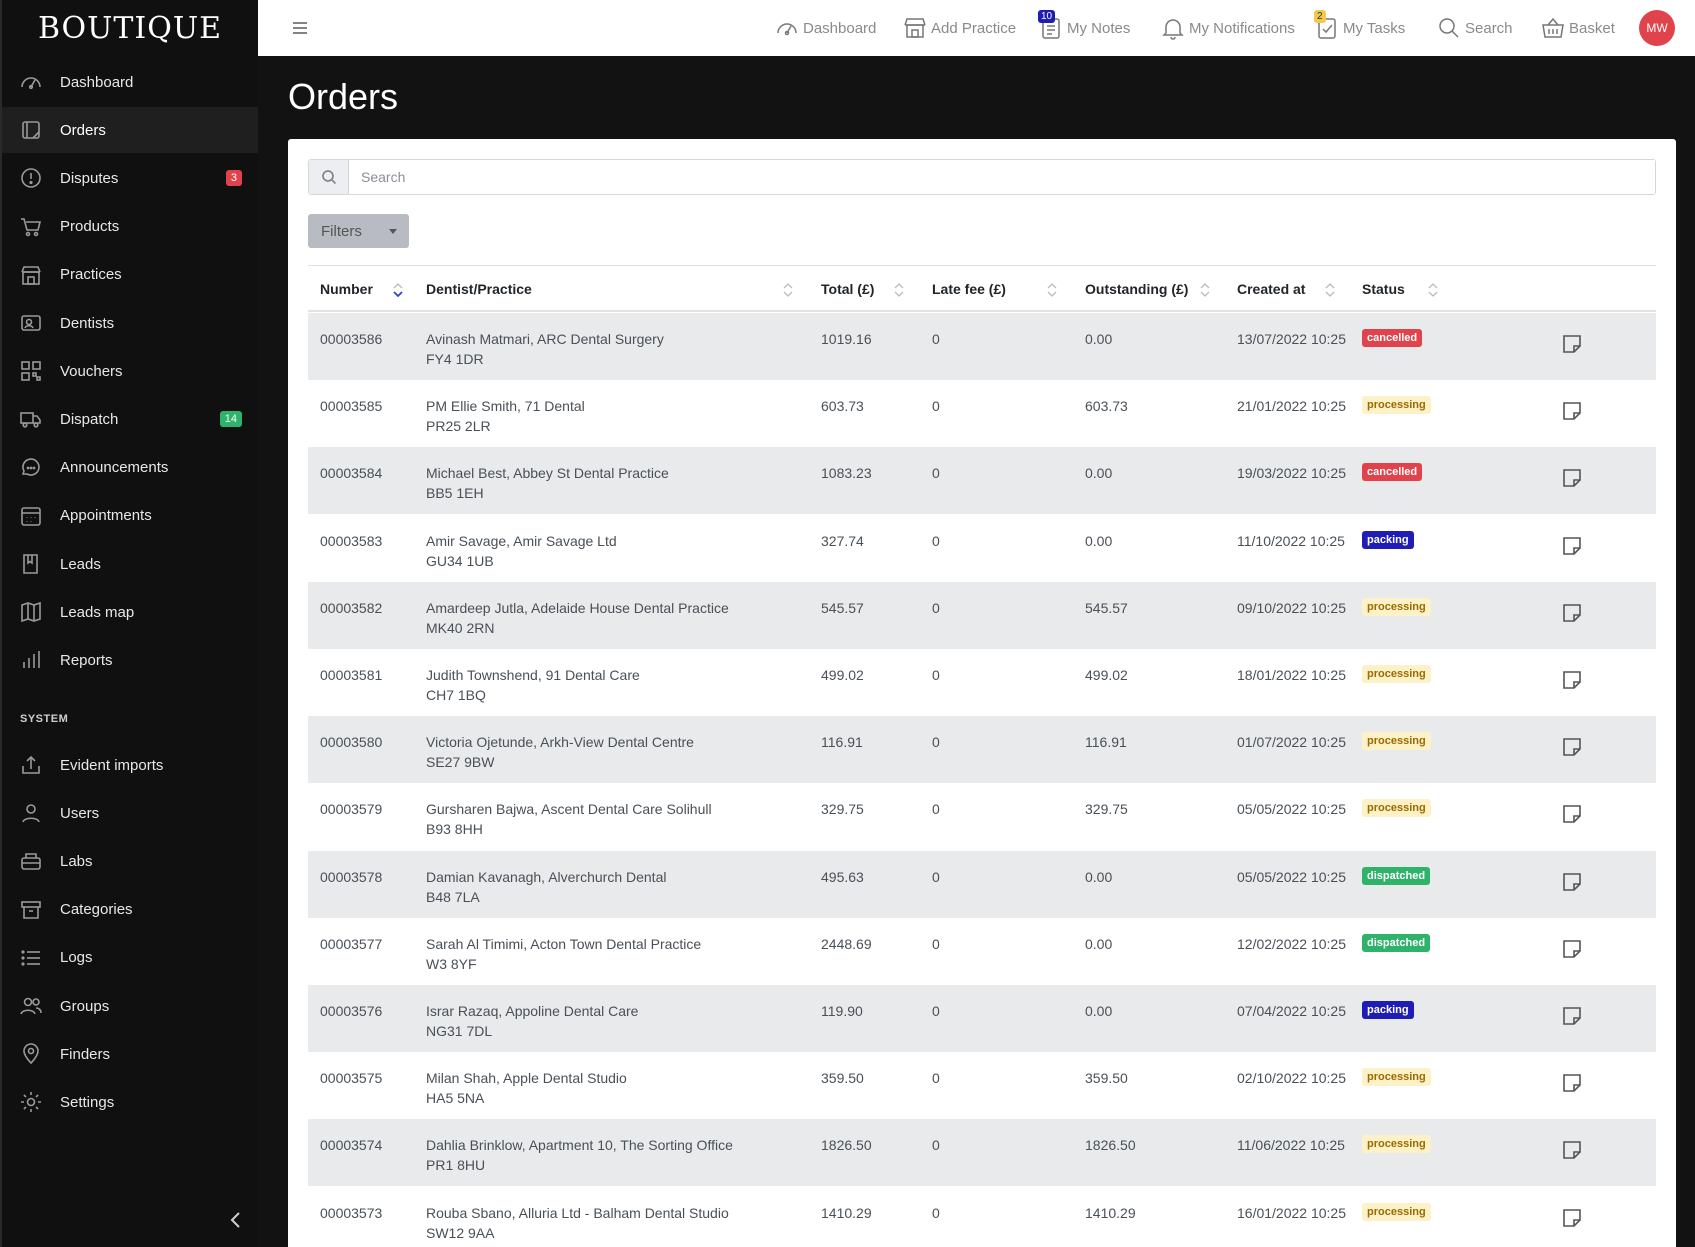 Image resolution: width=1695 pixels, height=1247 pixels. What do you see at coordinates (1227, 28) in the screenshot?
I see `topbar-my-notifications-link: My Notifications` at bounding box center [1227, 28].